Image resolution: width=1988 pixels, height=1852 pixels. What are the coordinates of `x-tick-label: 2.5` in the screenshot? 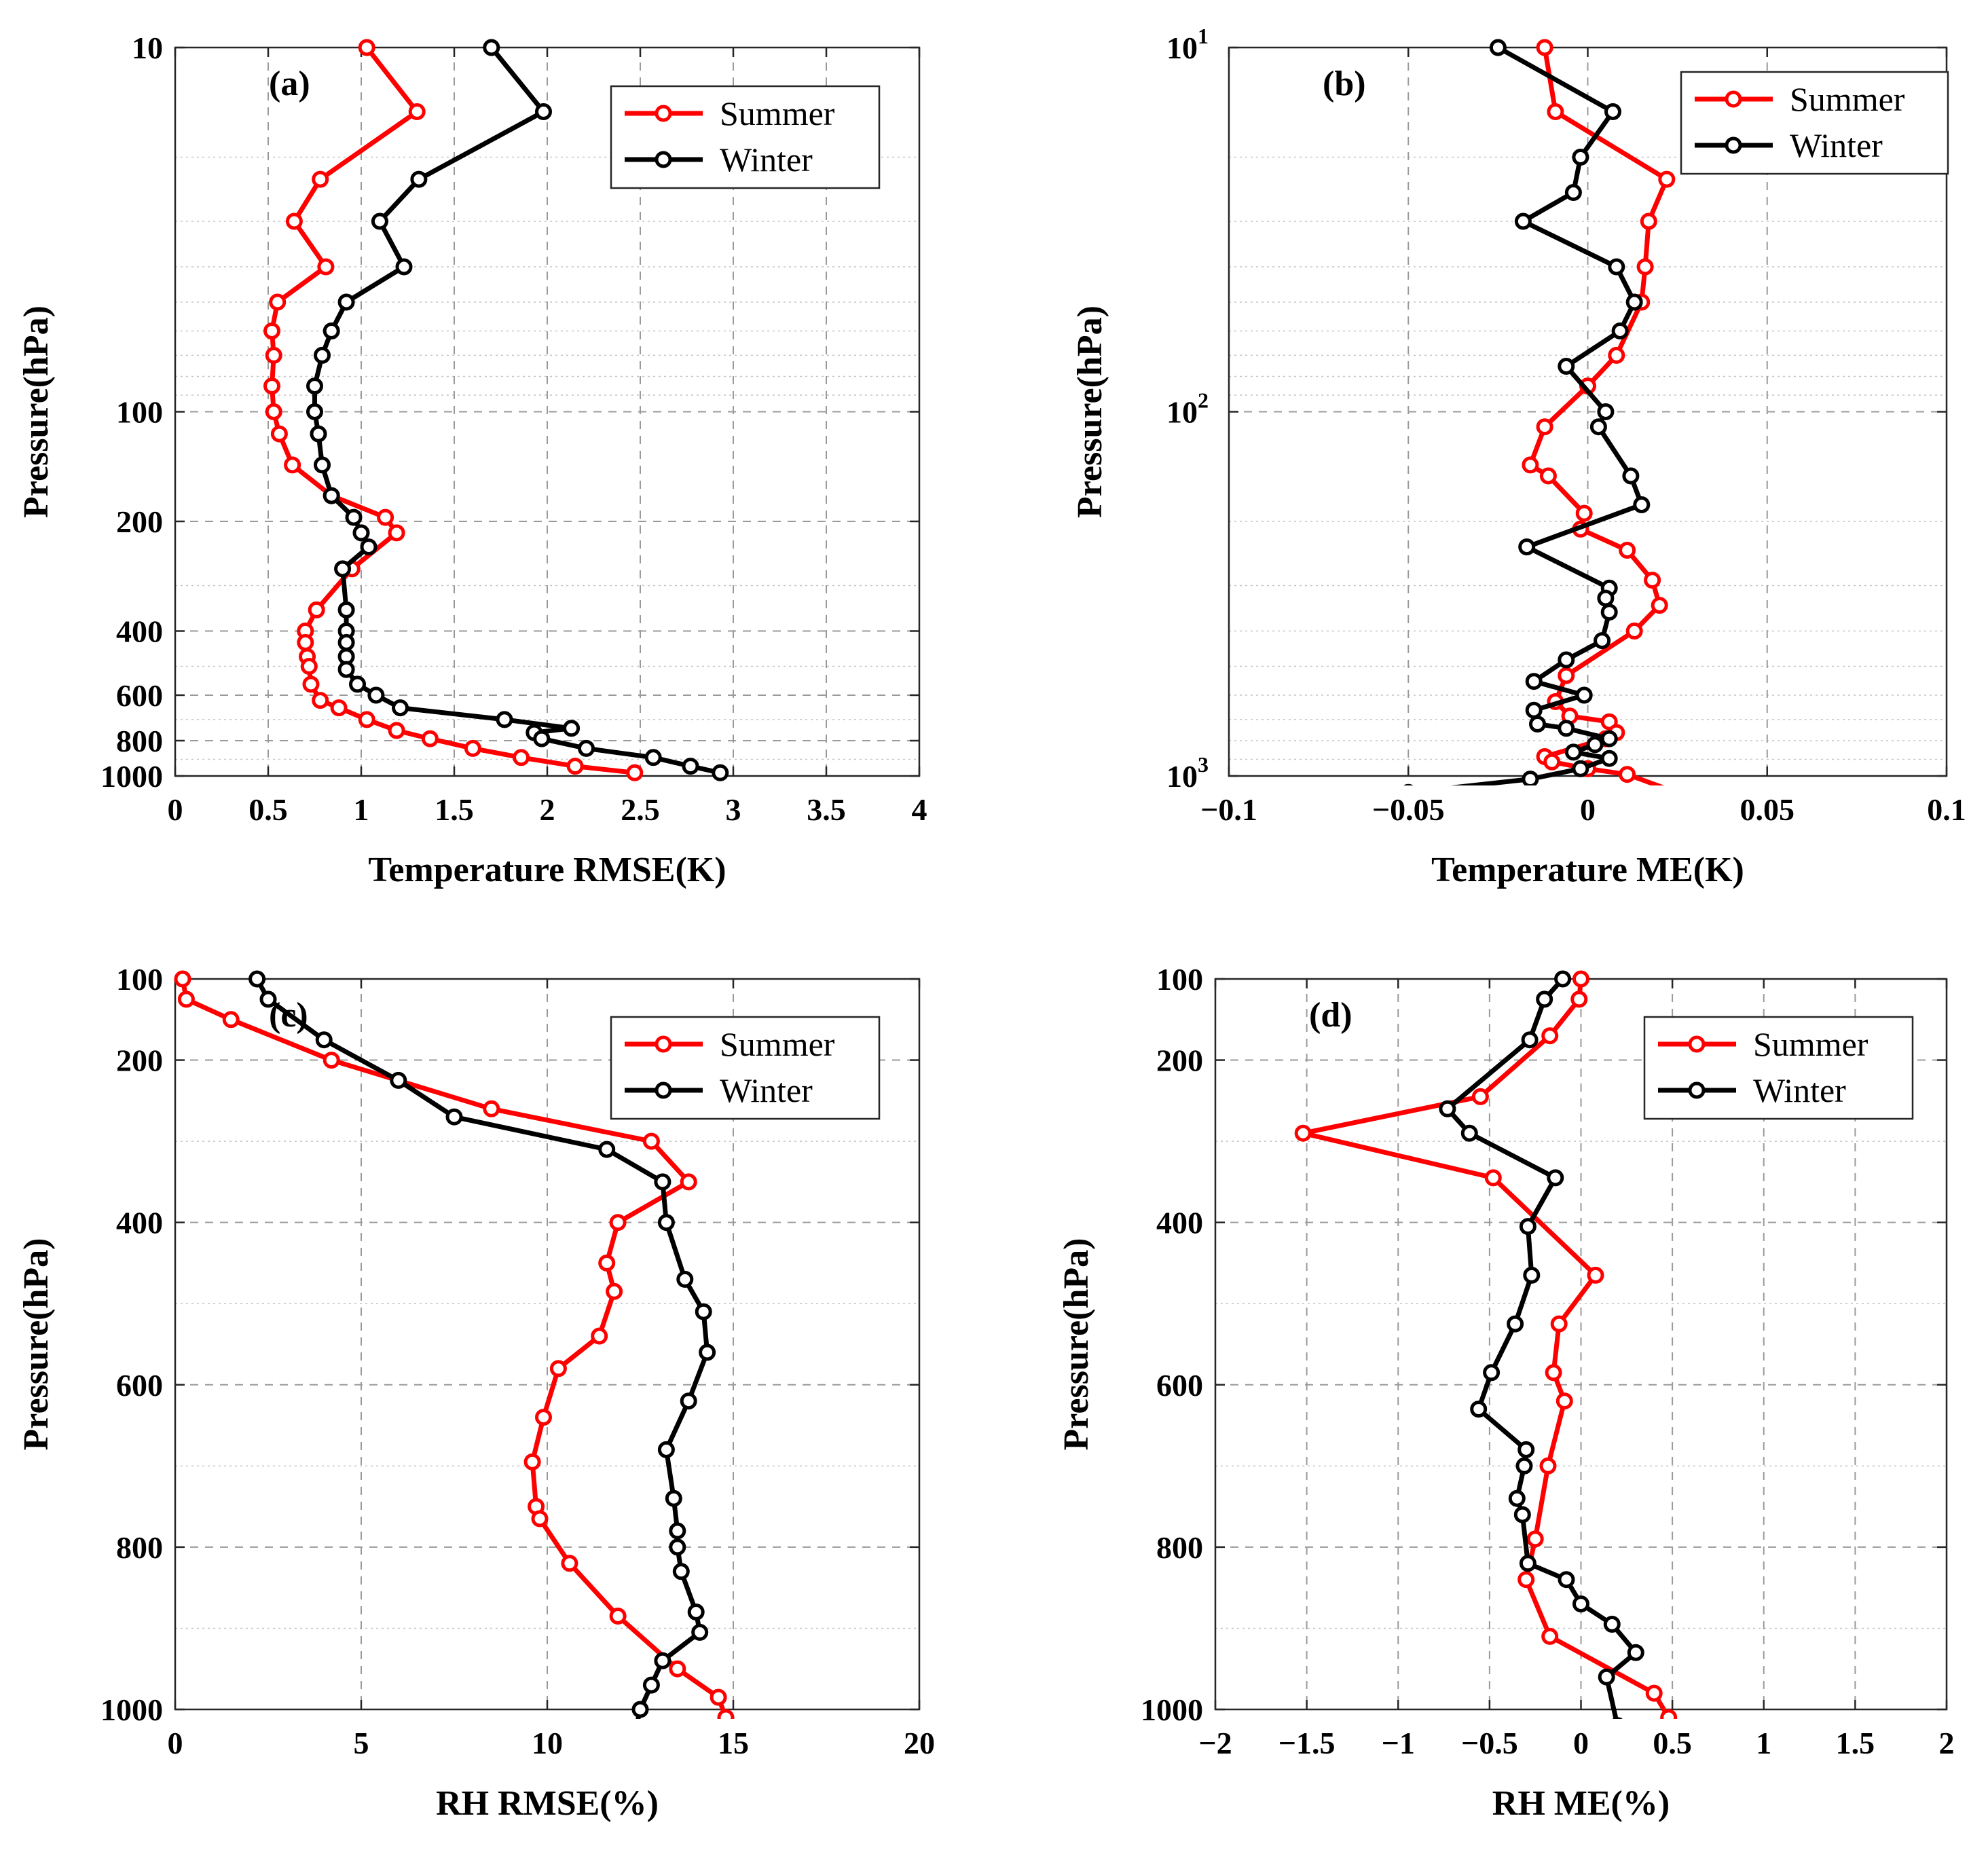 It's located at (641, 809).